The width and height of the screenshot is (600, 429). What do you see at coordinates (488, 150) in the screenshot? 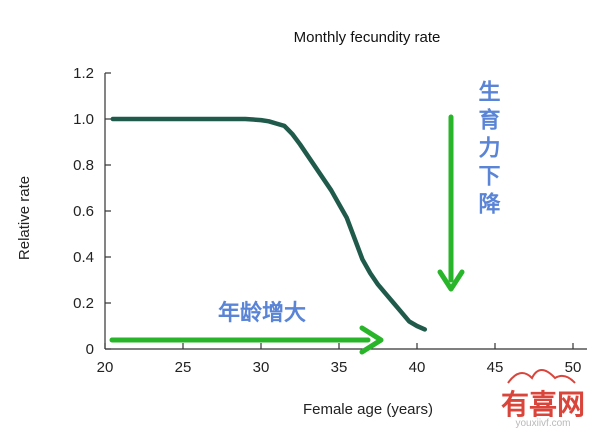
I see `annotation-fertility-decline: 生育力下降` at bounding box center [488, 150].